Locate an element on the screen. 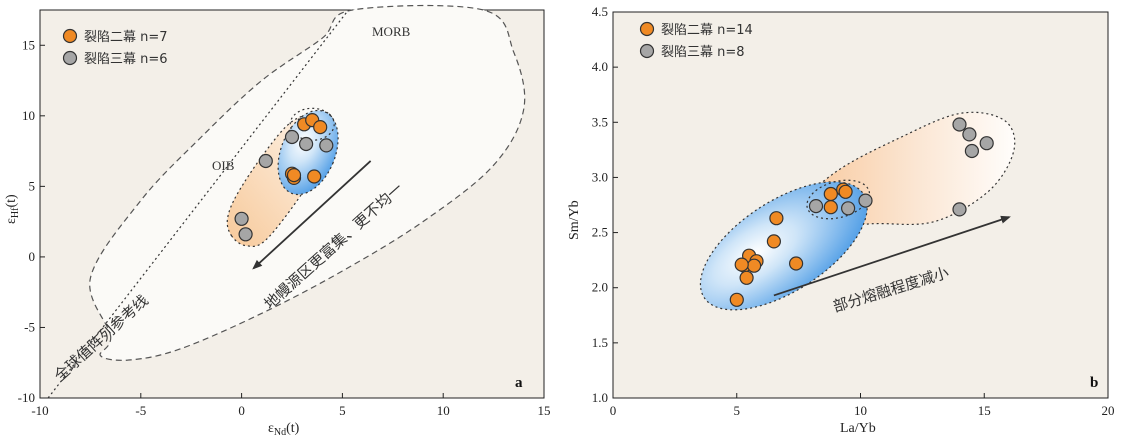 Image resolution: width=1126 pixels, height=439 pixels. y-tick-label: 4.0 is located at coordinates (600, 66).